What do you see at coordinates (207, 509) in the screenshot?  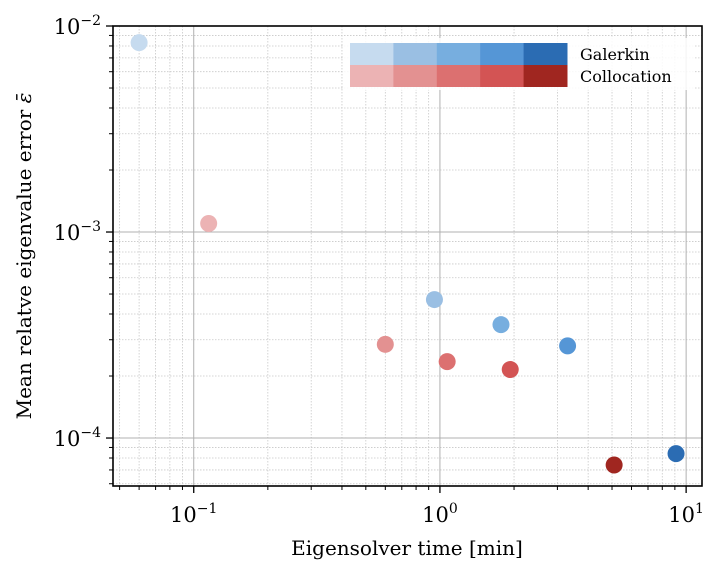 I see `x-tick-label-exponent: −1` at bounding box center [207, 509].